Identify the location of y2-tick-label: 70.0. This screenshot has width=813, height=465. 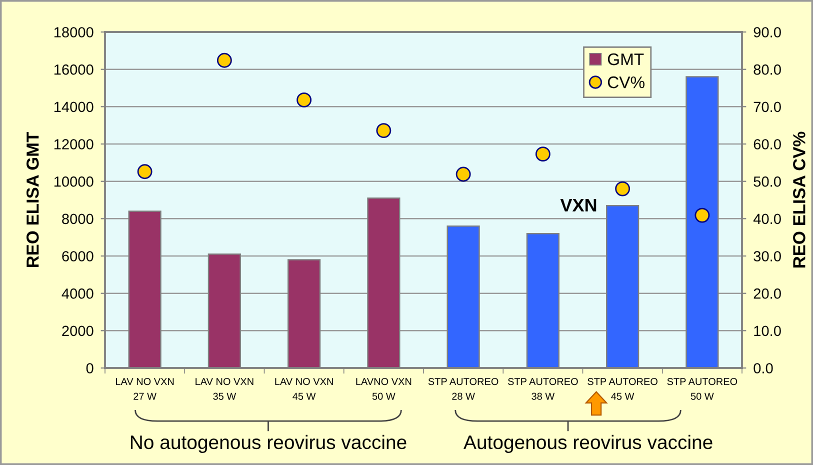
(767, 107).